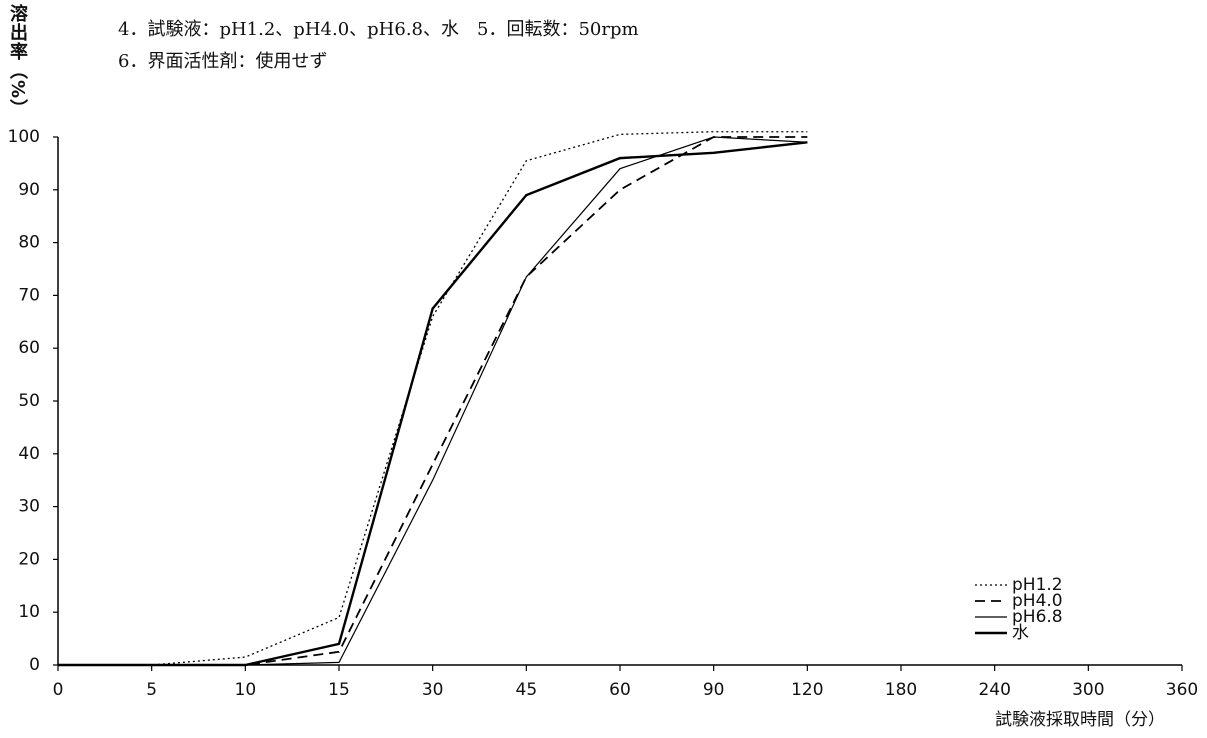  Describe the element at coordinates (620, 690) in the screenshot. I see `x-tick-label: 60` at that location.